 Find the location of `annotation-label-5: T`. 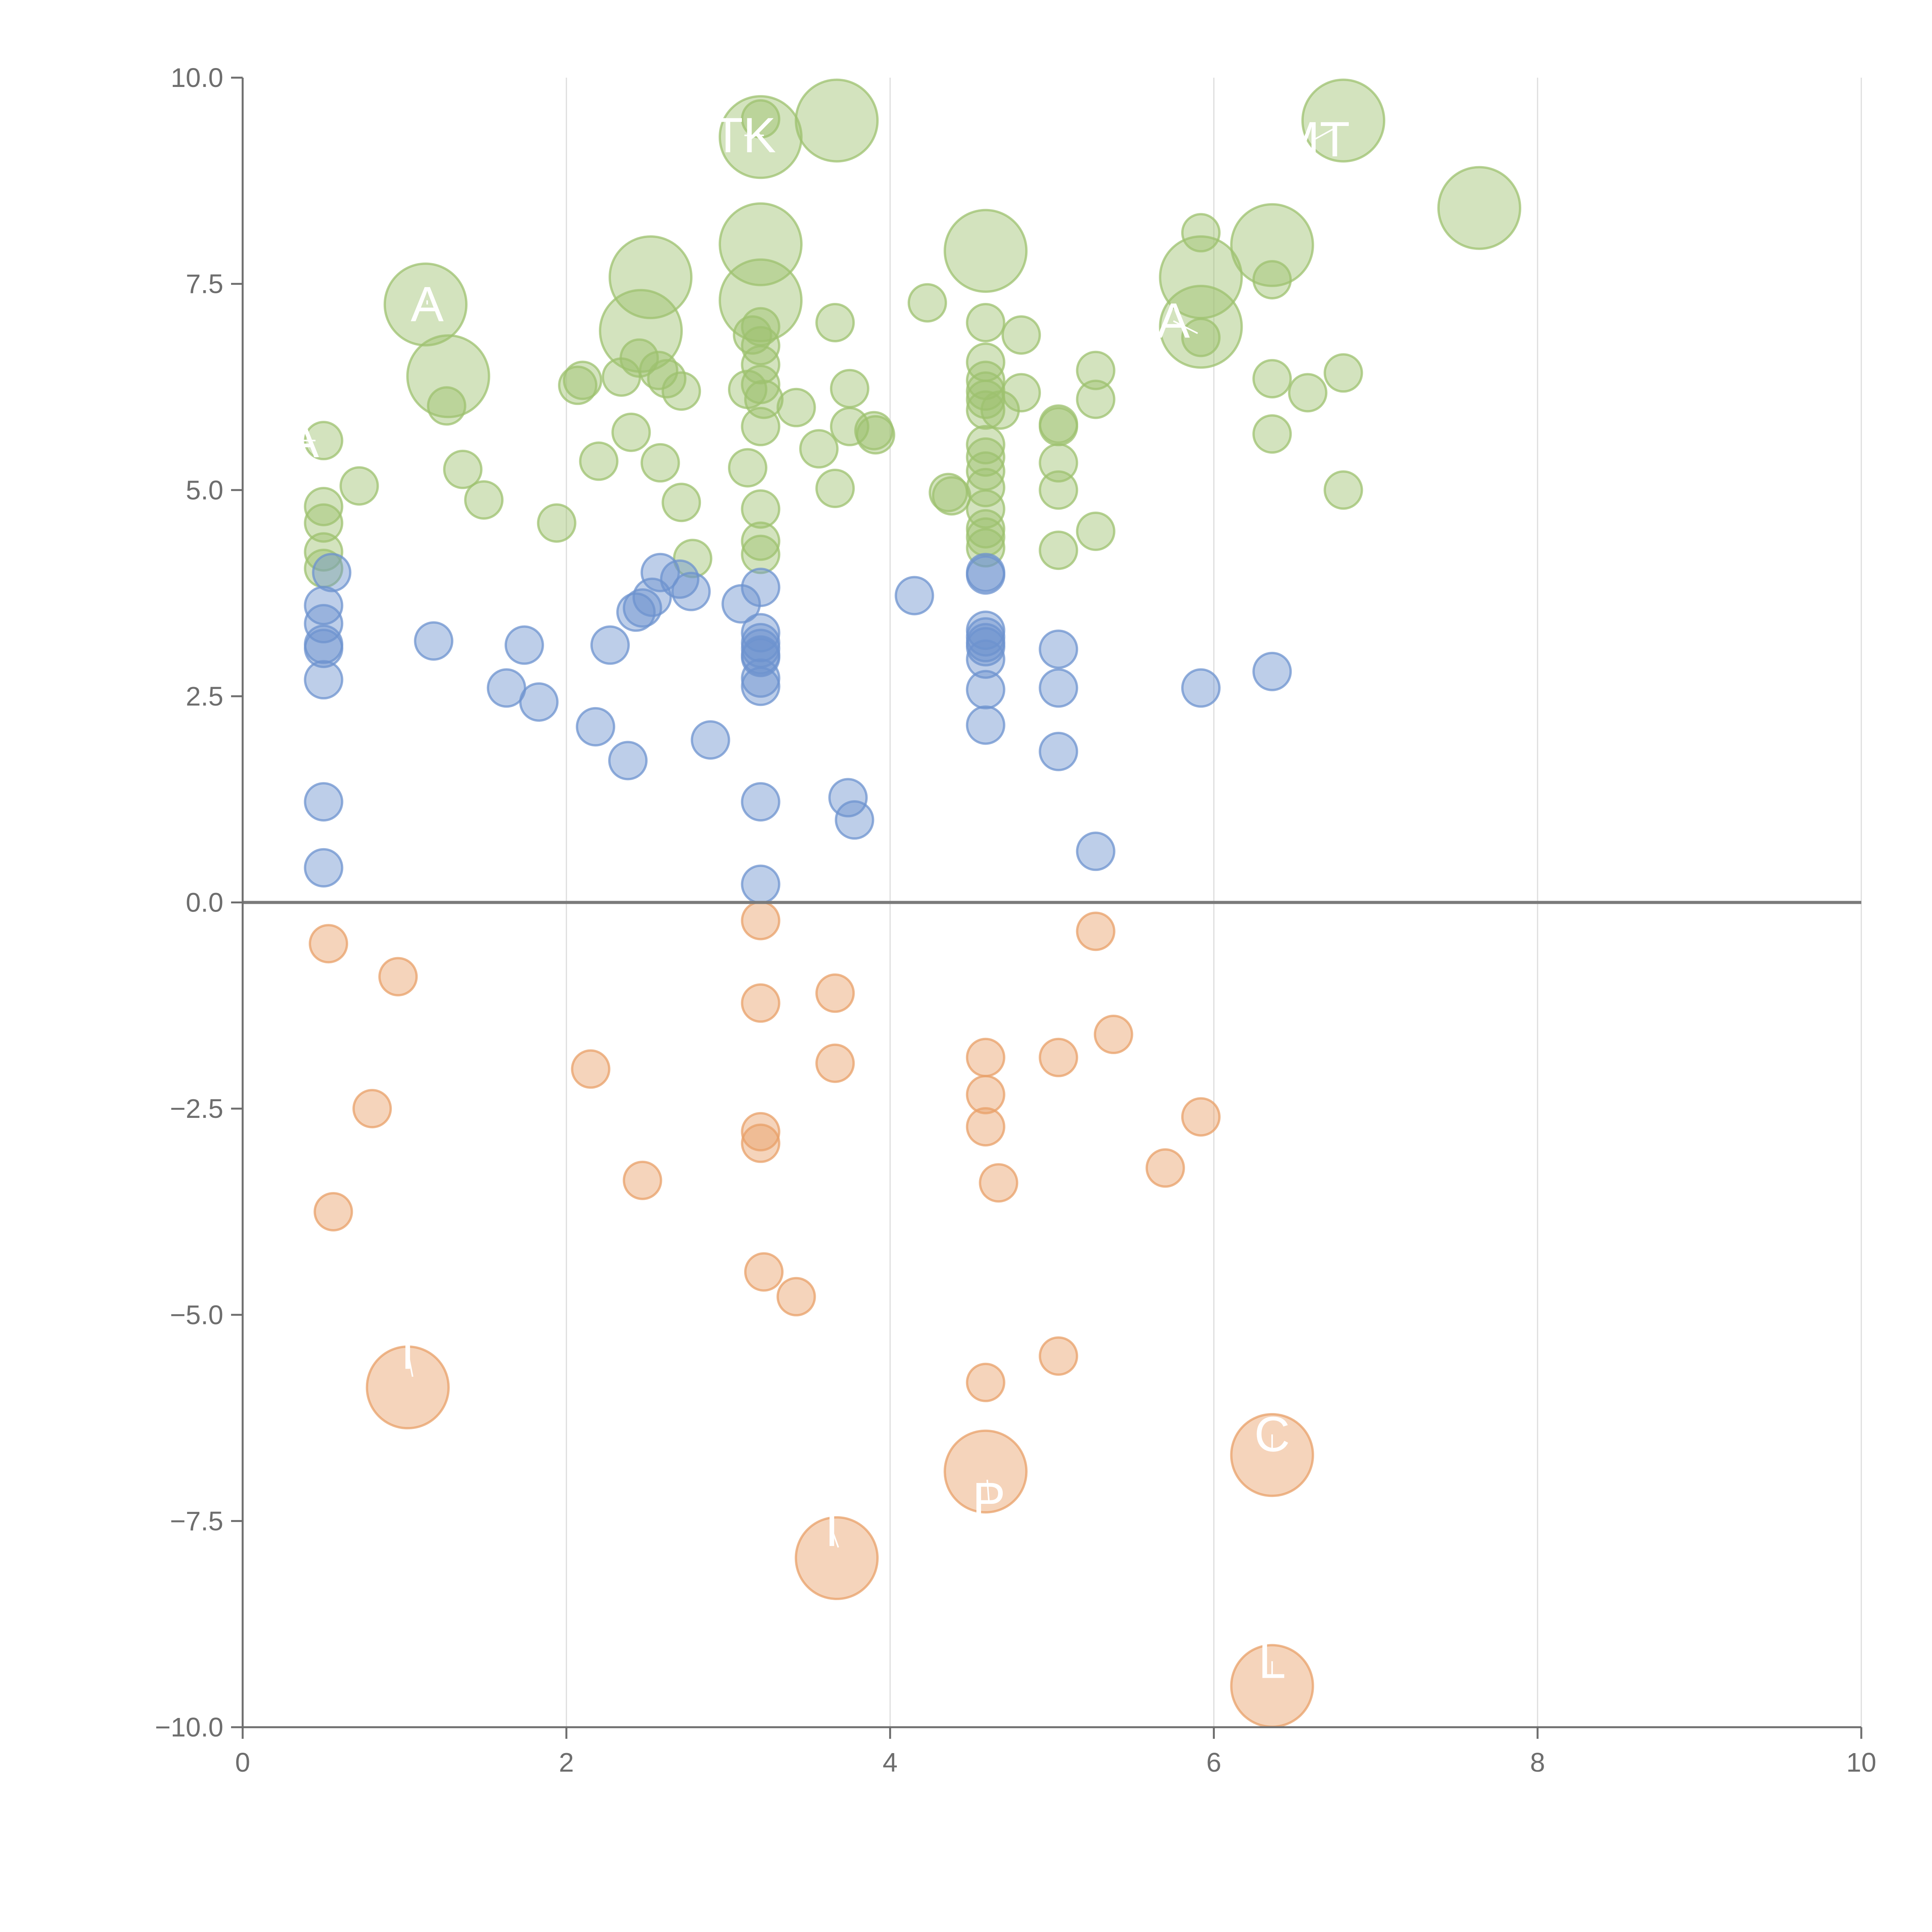

annotation-label-5: T is located at coordinates (408, 1352).